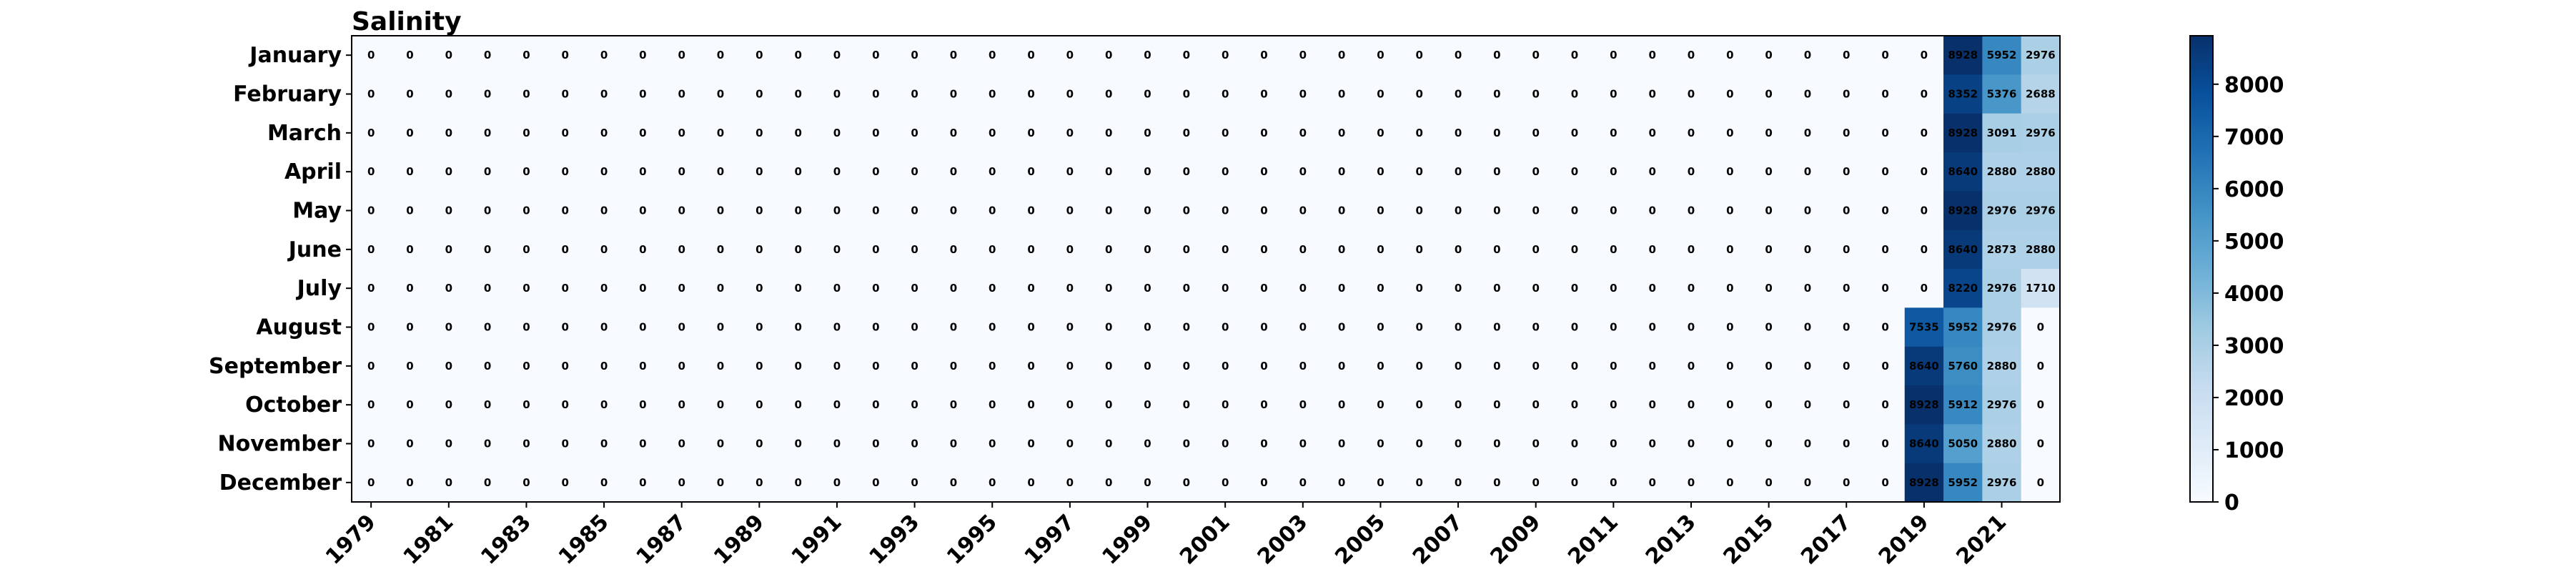  I want to click on heatmap-cell-value: 2873, so click(2002, 249).